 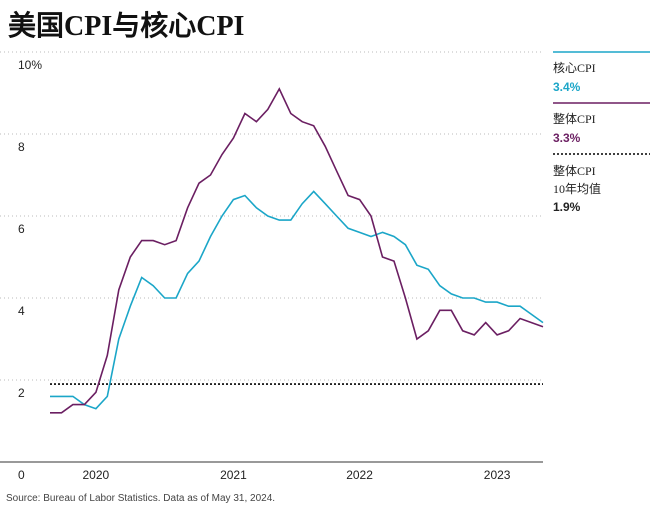 What do you see at coordinates (233, 475) in the screenshot?
I see `x-tick-label: 2021` at bounding box center [233, 475].